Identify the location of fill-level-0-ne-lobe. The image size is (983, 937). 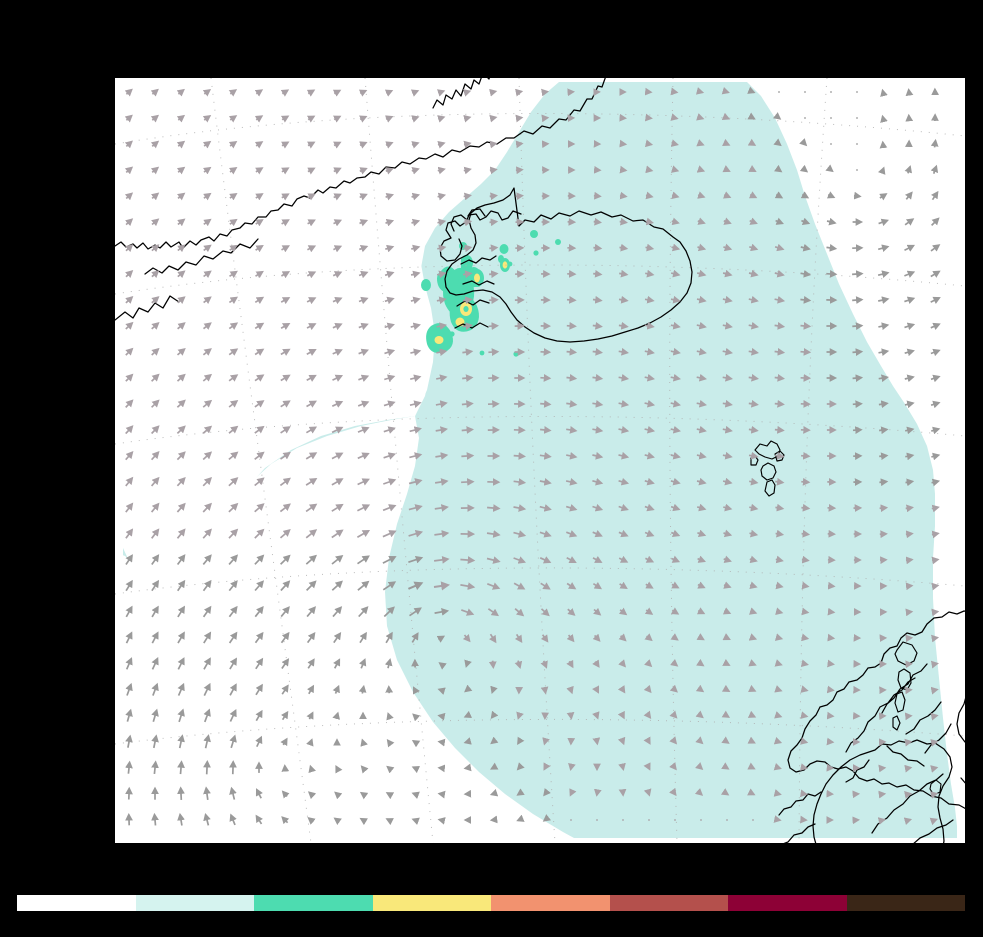
(853, 281).